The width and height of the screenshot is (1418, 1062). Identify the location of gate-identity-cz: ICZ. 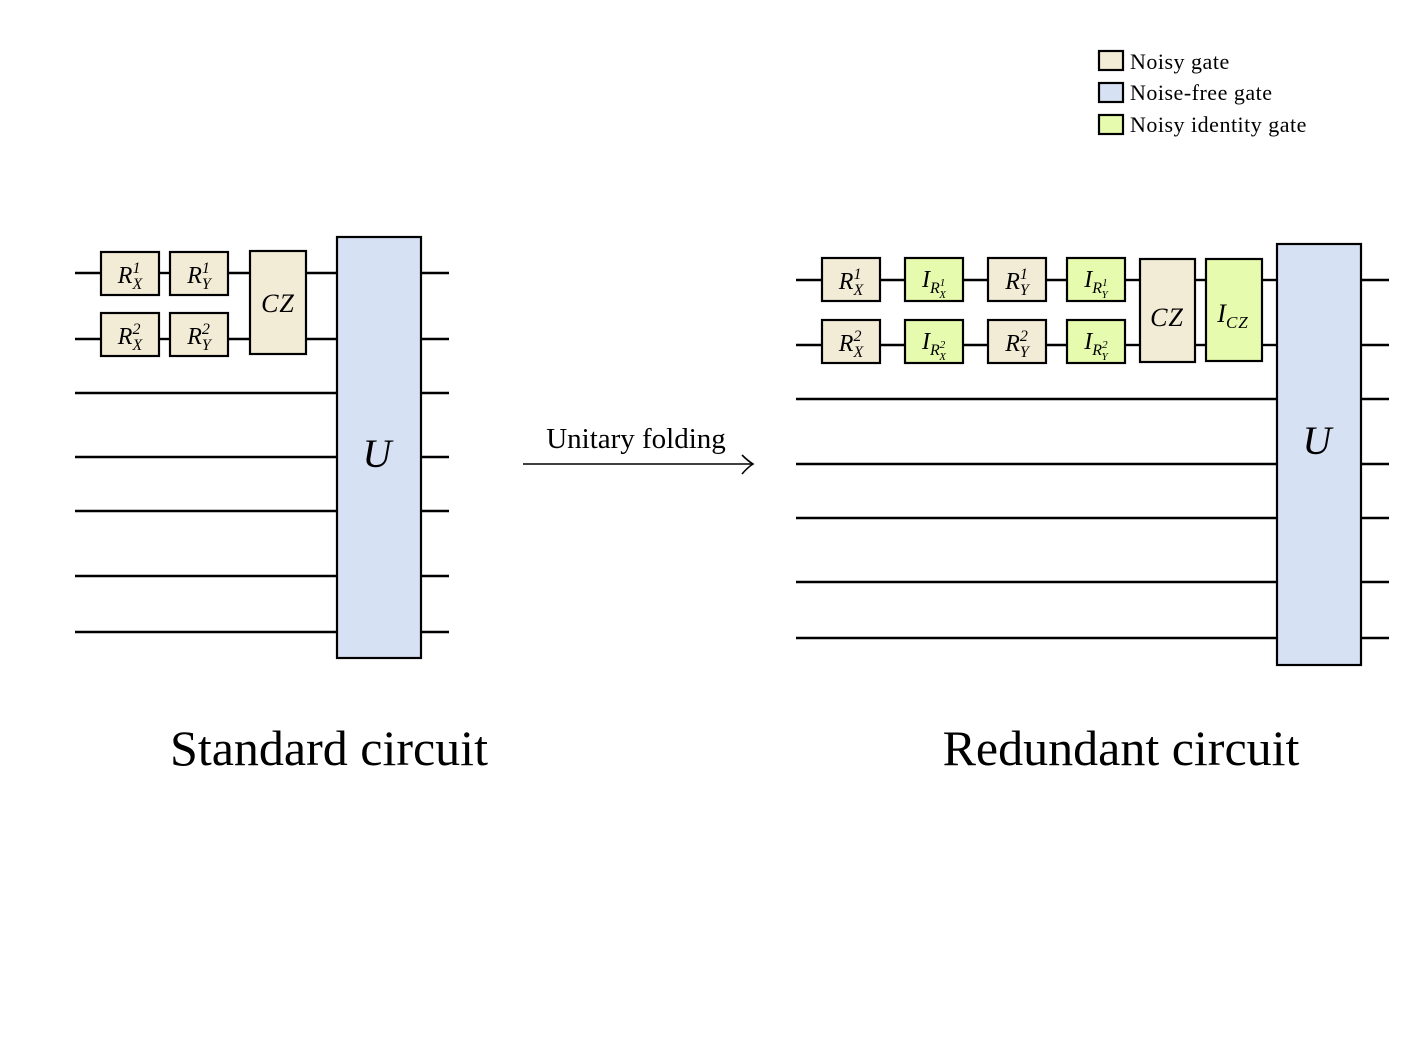
(1234, 310).